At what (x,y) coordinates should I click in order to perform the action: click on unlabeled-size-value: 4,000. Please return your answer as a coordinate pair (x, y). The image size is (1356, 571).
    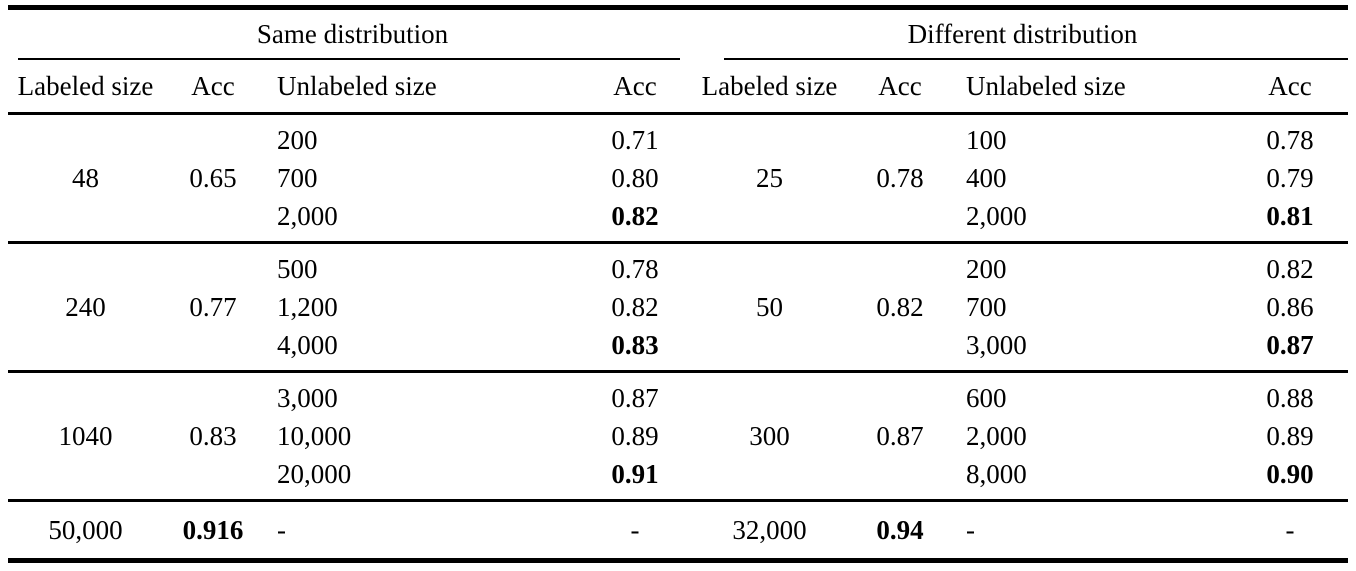
    Looking at the image, I should click on (307, 345).